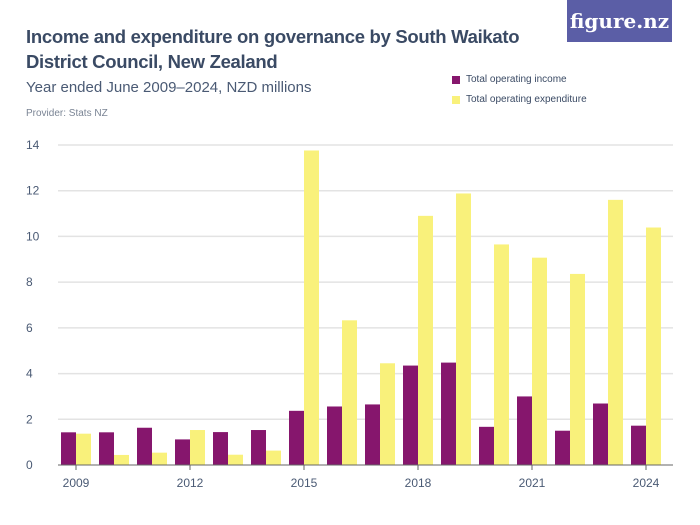 The image size is (700, 525). I want to click on bar-income-2024, so click(638, 445).